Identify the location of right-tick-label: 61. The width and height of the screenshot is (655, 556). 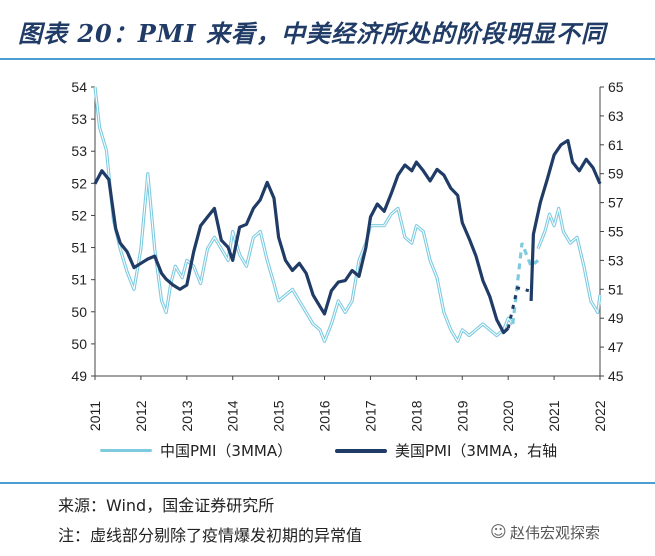
(616, 145).